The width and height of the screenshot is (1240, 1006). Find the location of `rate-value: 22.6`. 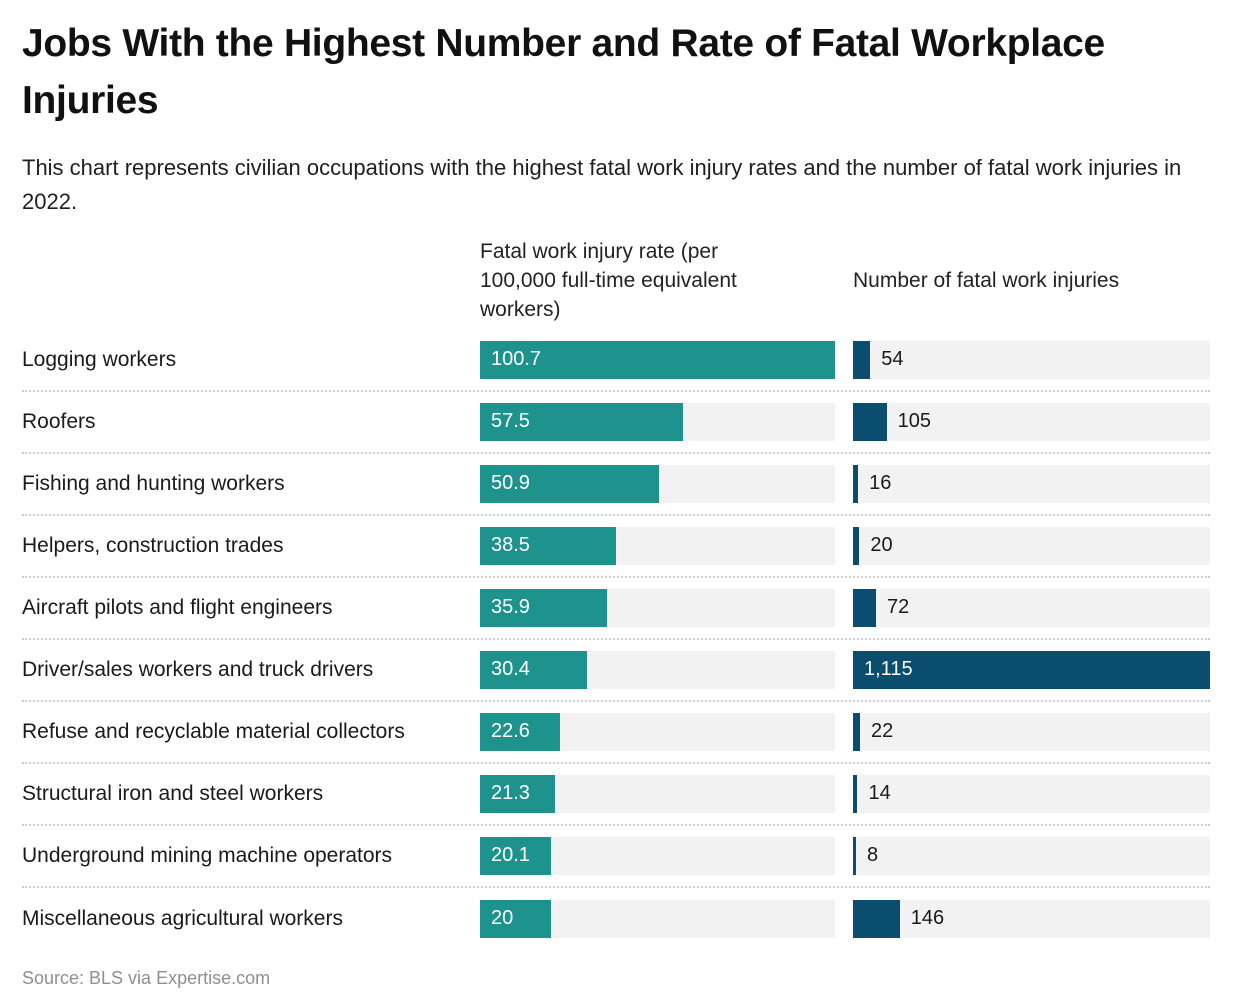

rate-value: 22.6 is located at coordinates (510, 731).